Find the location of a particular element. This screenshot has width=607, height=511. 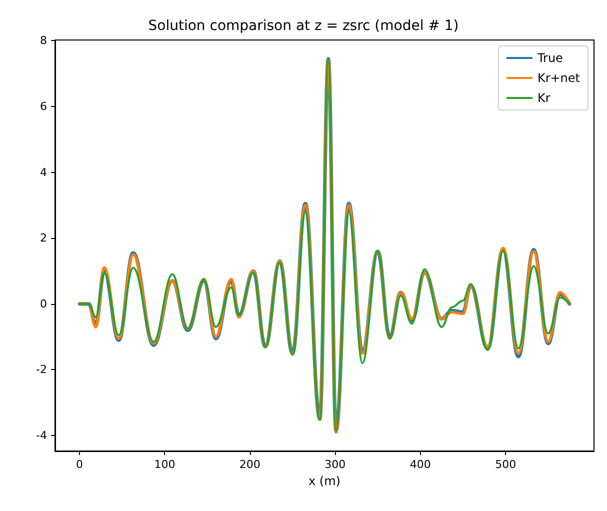

legend-label: True is located at coordinates (549, 58).